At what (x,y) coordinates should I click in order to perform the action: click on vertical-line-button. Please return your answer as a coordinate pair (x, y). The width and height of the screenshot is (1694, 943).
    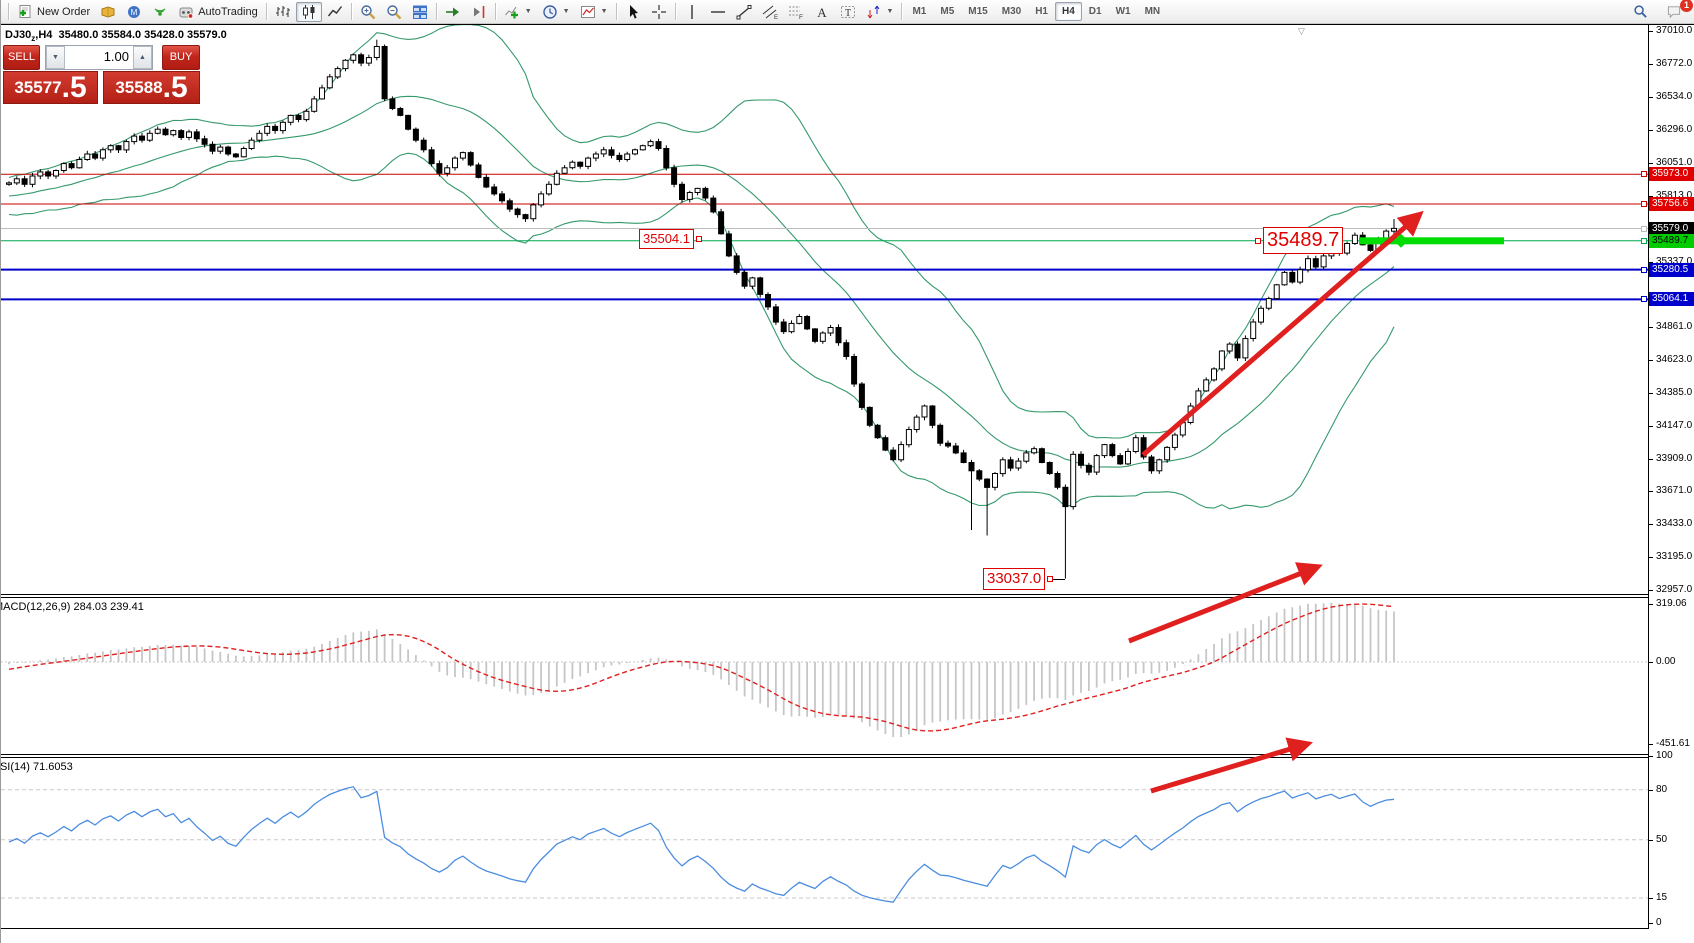
    Looking at the image, I should click on (692, 12).